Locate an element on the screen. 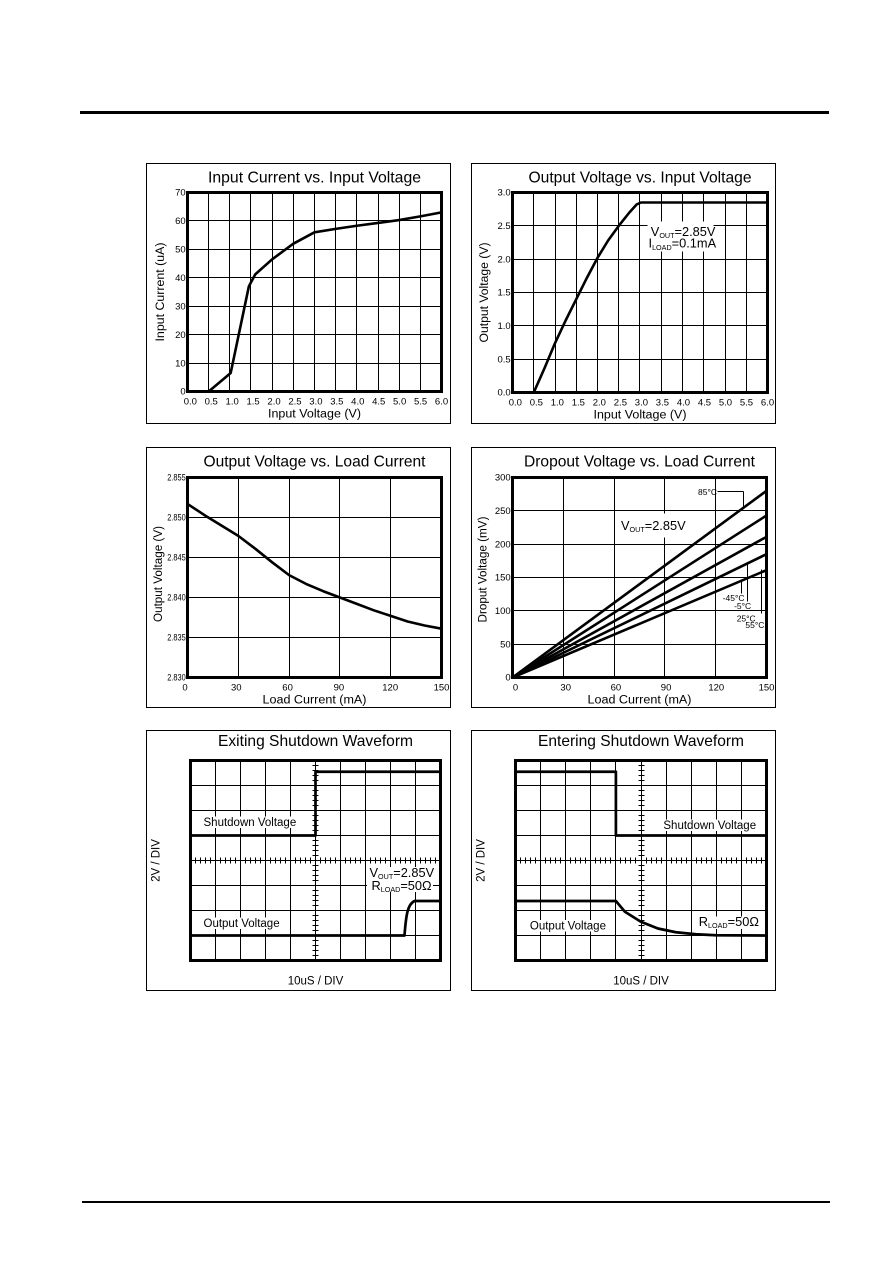 This screenshot has height=1263, width=892. svg-text: -5°C is located at coordinates (742, 606).